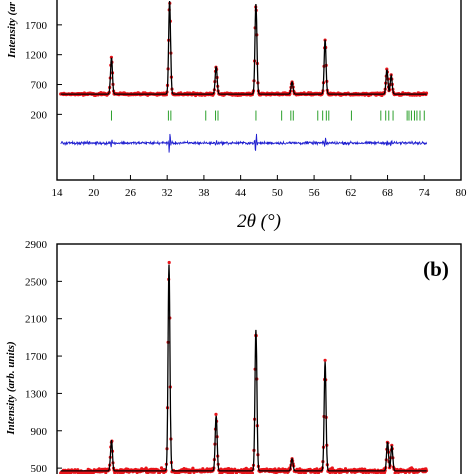 Image resolution: width=474 pixels, height=474 pixels. Describe the element at coordinates (36, 245) in the screenshot. I see `y-tick-label: 2900` at that location.